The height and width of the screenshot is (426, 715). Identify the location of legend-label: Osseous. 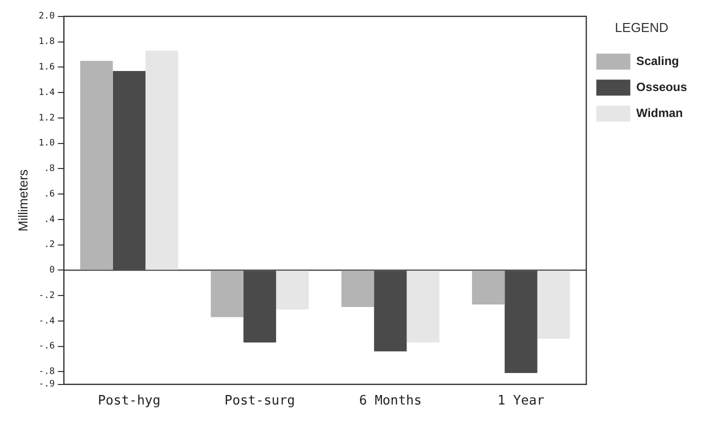
(662, 87).